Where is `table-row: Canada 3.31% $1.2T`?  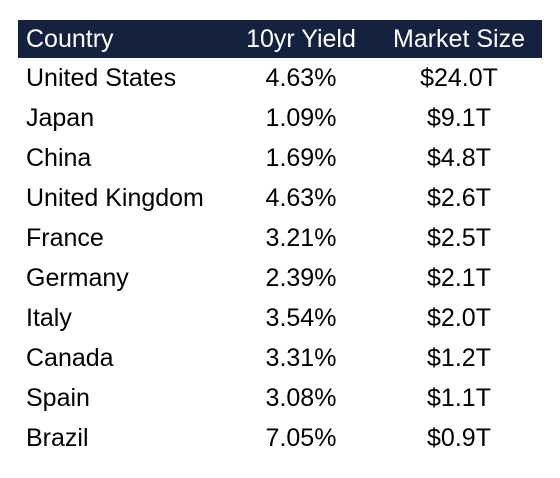
table-row: Canada 3.31% $1.2T is located at coordinates (280, 358).